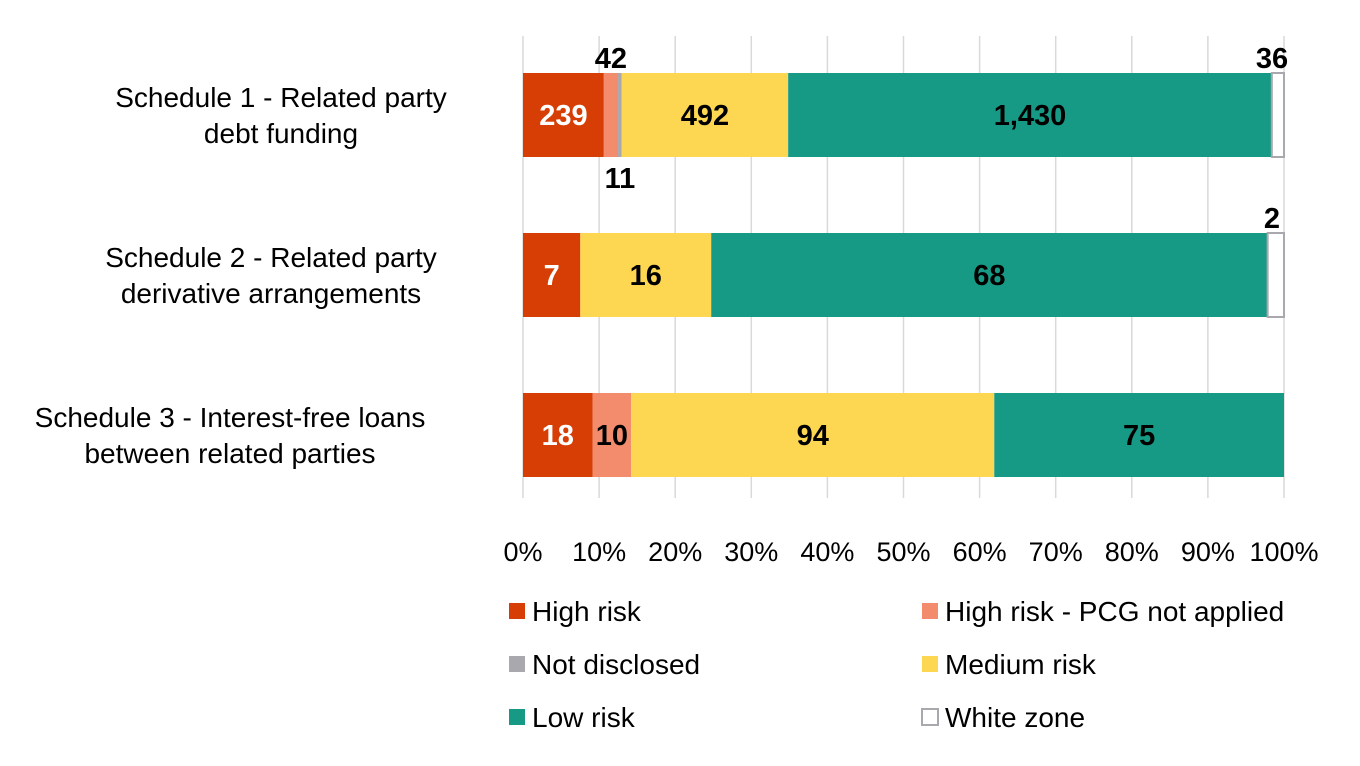 This screenshot has width=1360, height=766. Describe the element at coordinates (616, 664) in the screenshot. I see `legend-label: Not disclosed` at that location.